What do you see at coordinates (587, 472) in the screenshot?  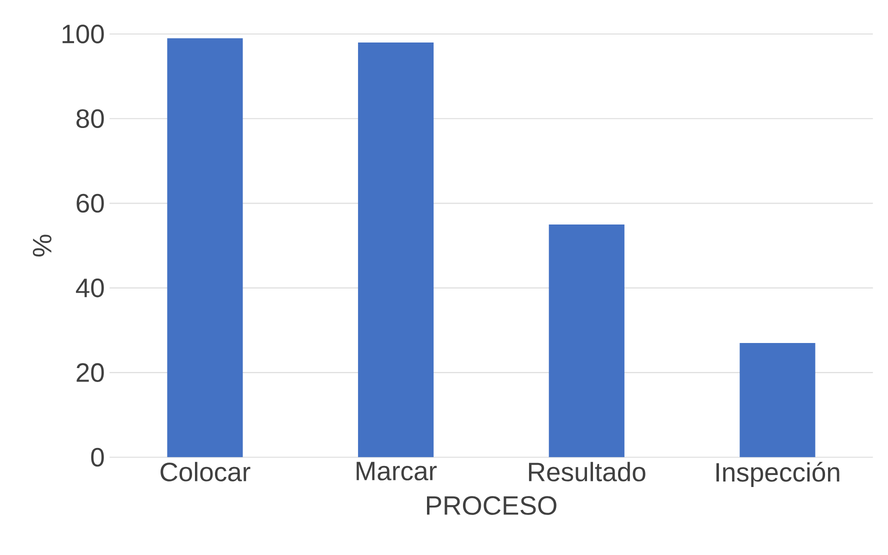 I see `x-tick-label: Resultado` at bounding box center [587, 472].